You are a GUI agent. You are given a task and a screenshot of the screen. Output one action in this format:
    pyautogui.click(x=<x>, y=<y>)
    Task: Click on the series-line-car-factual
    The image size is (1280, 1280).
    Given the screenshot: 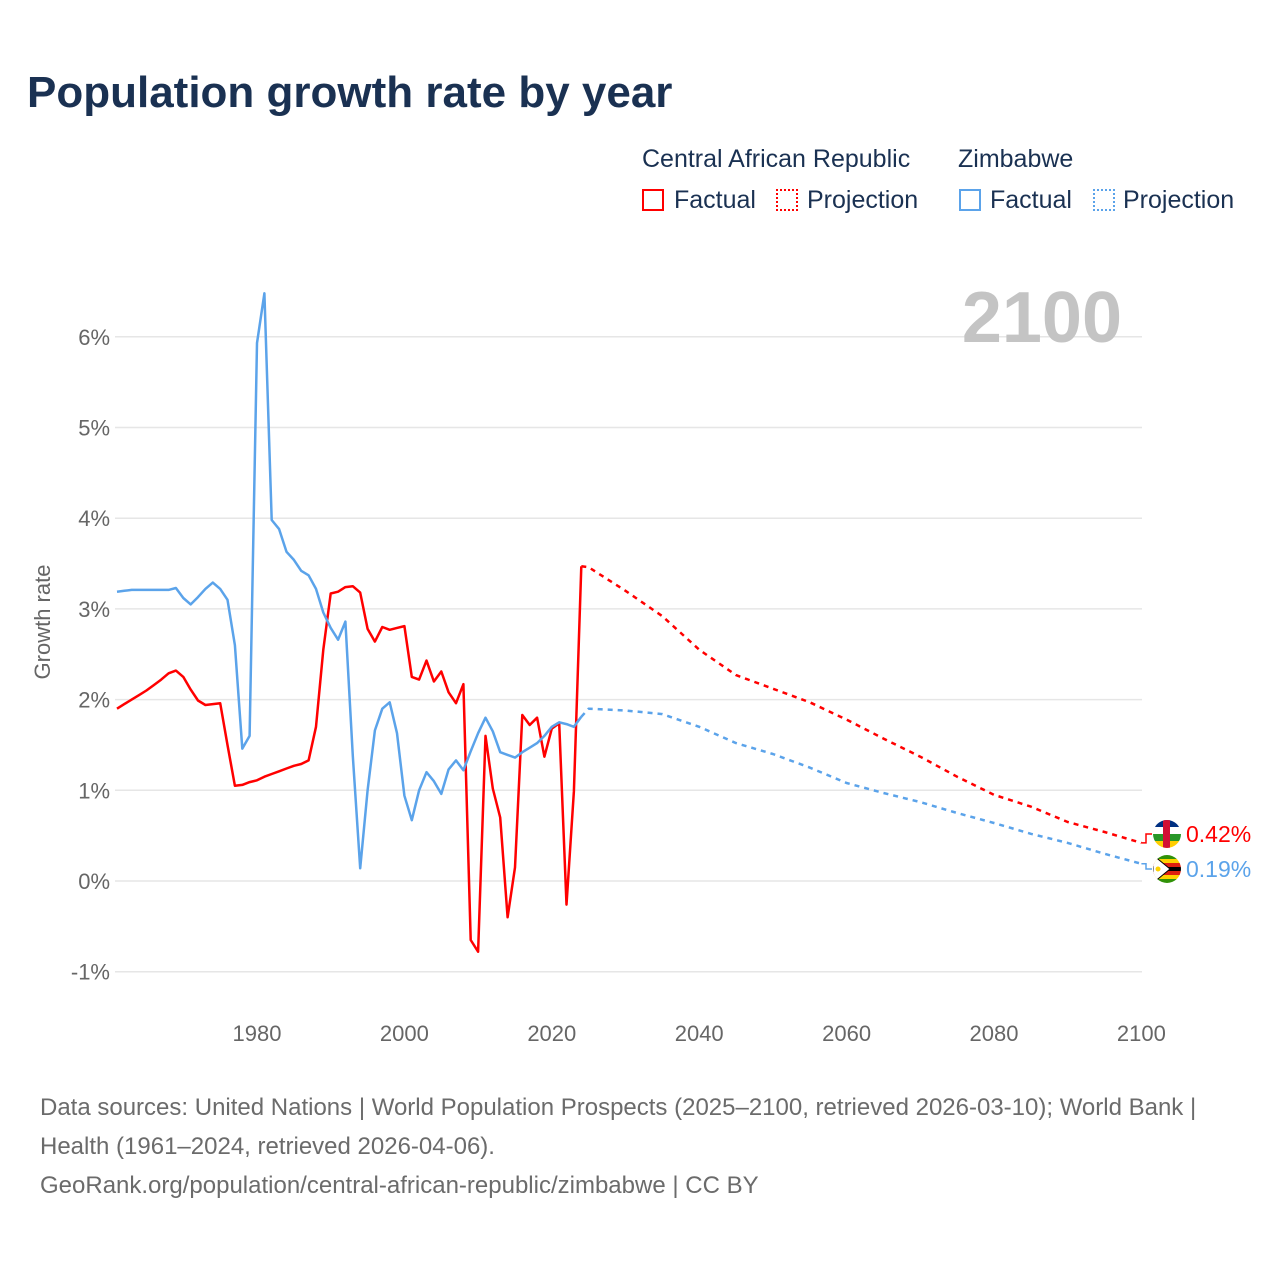 What is the action you would take?
    pyautogui.click(x=349, y=759)
    